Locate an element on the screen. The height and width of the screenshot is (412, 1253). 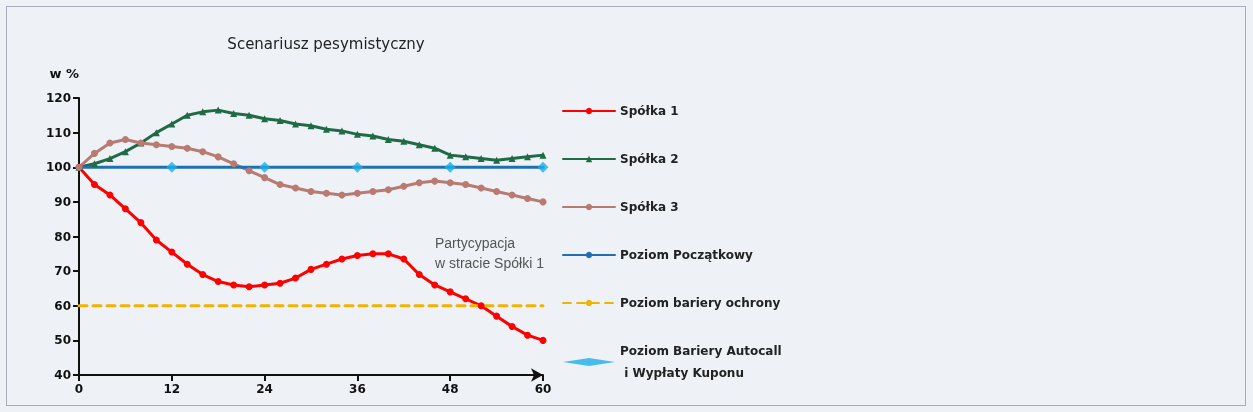
x-tick-label: 24 is located at coordinates (264, 389).